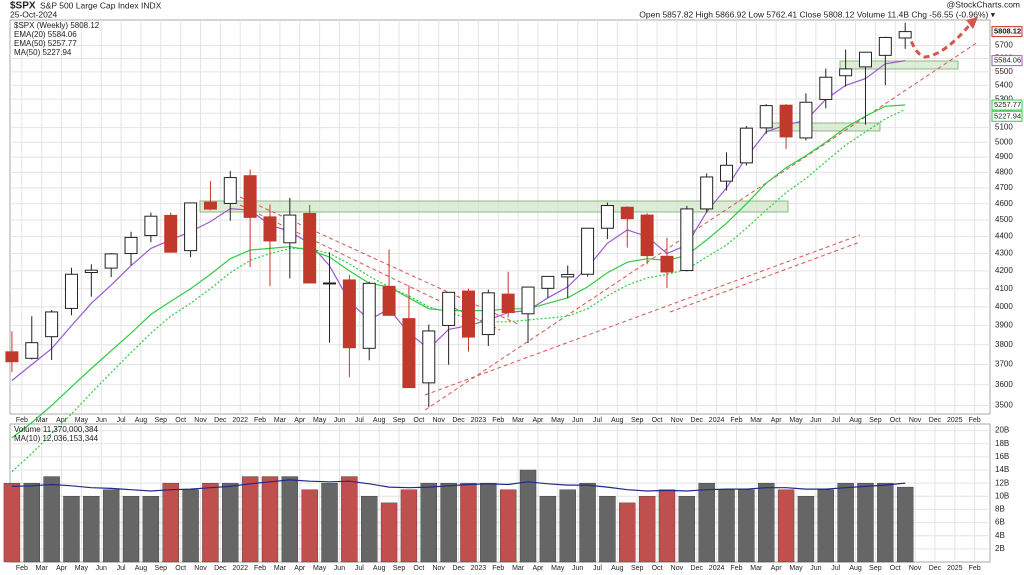  I want to click on y-tick-label: 14B, so click(1002, 469).